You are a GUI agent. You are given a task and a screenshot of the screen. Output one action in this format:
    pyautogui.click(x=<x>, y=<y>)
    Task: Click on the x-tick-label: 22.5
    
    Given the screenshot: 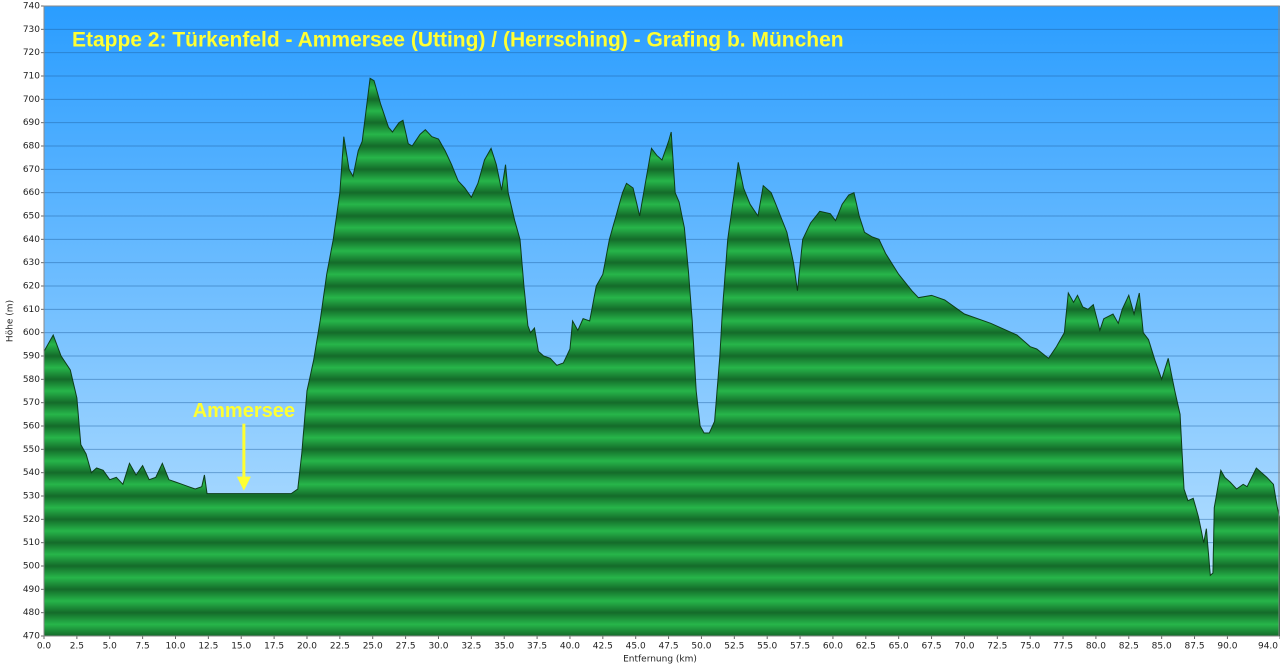 What is the action you would take?
    pyautogui.click(x=340, y=647)
    